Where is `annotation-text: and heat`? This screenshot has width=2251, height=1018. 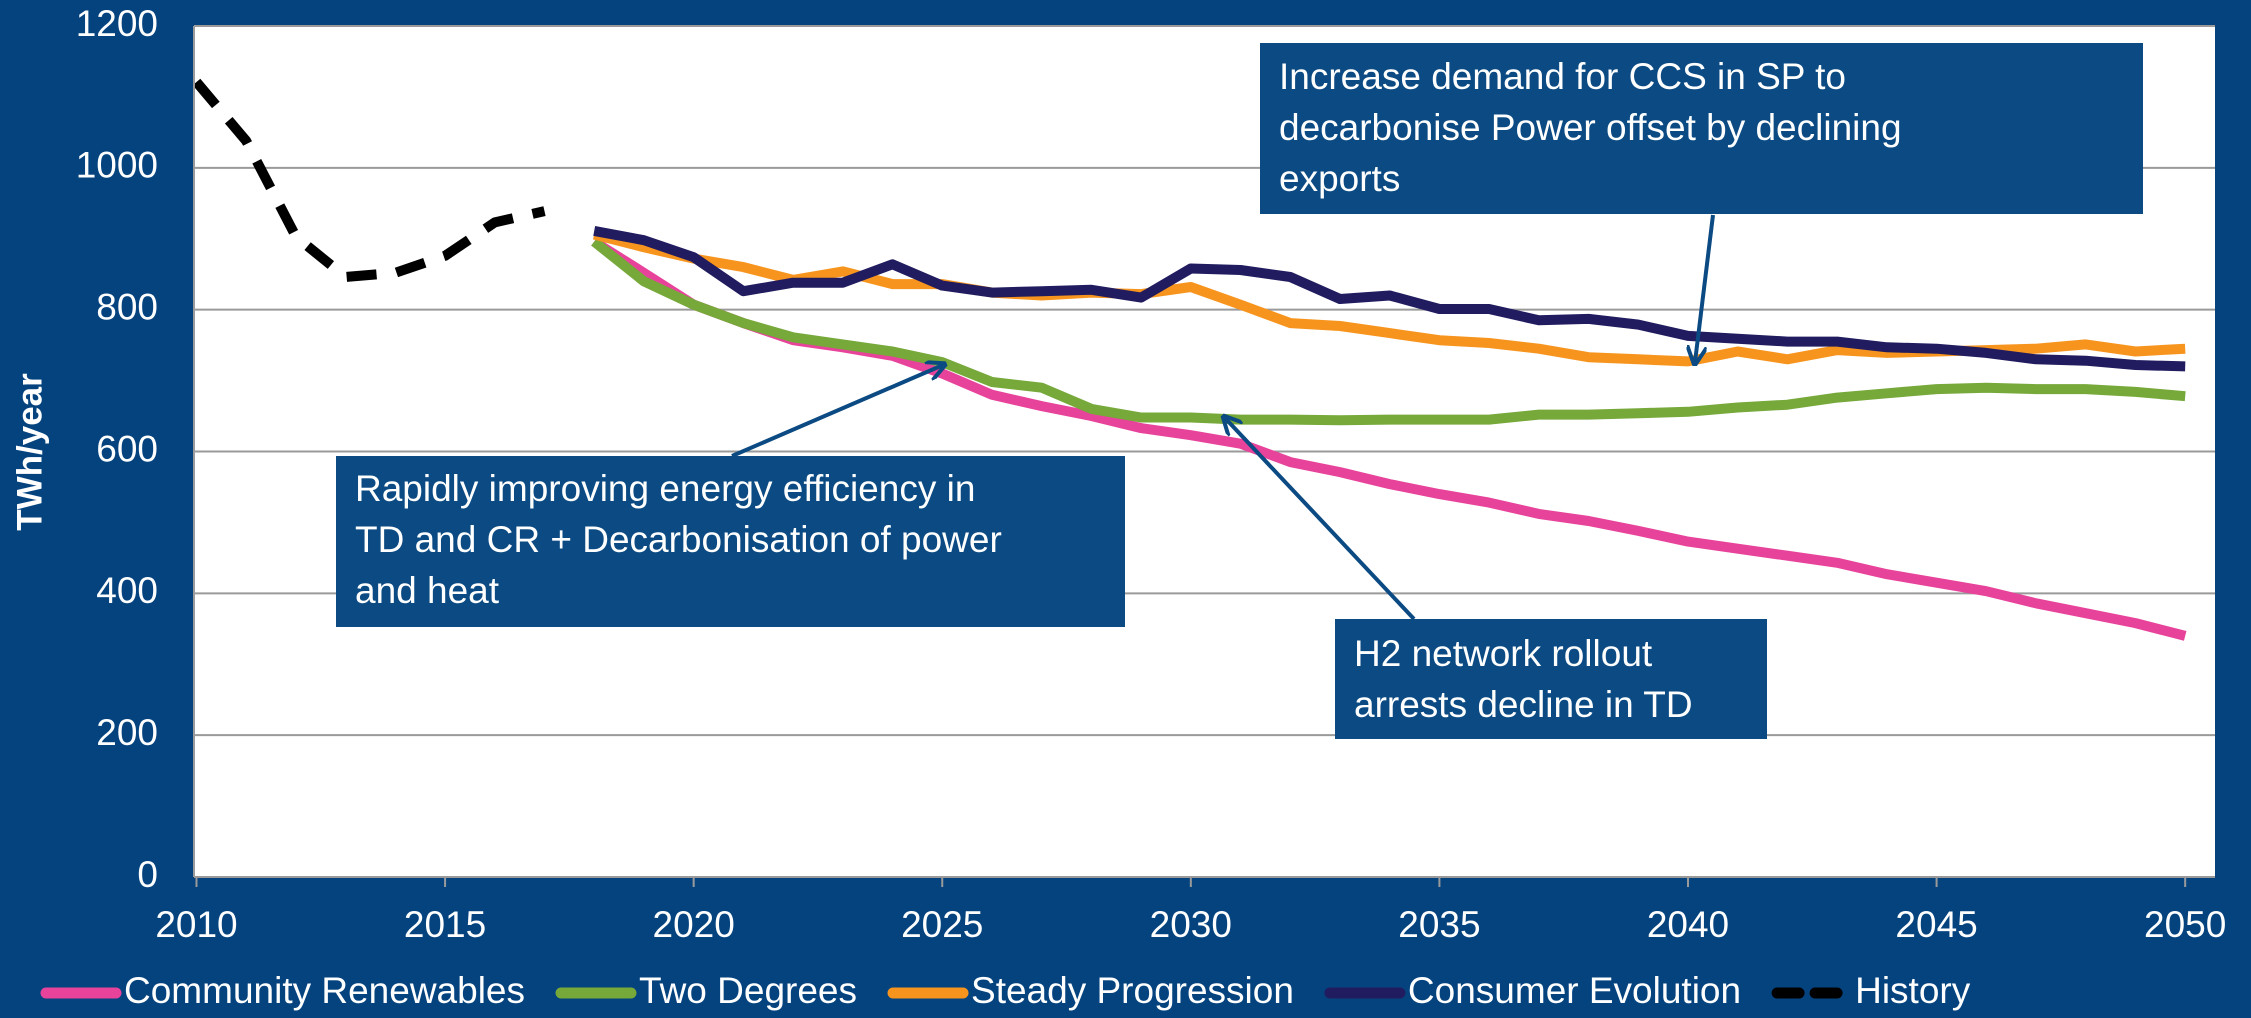
annotation-text: and heat is located at coordinates (427, 590).